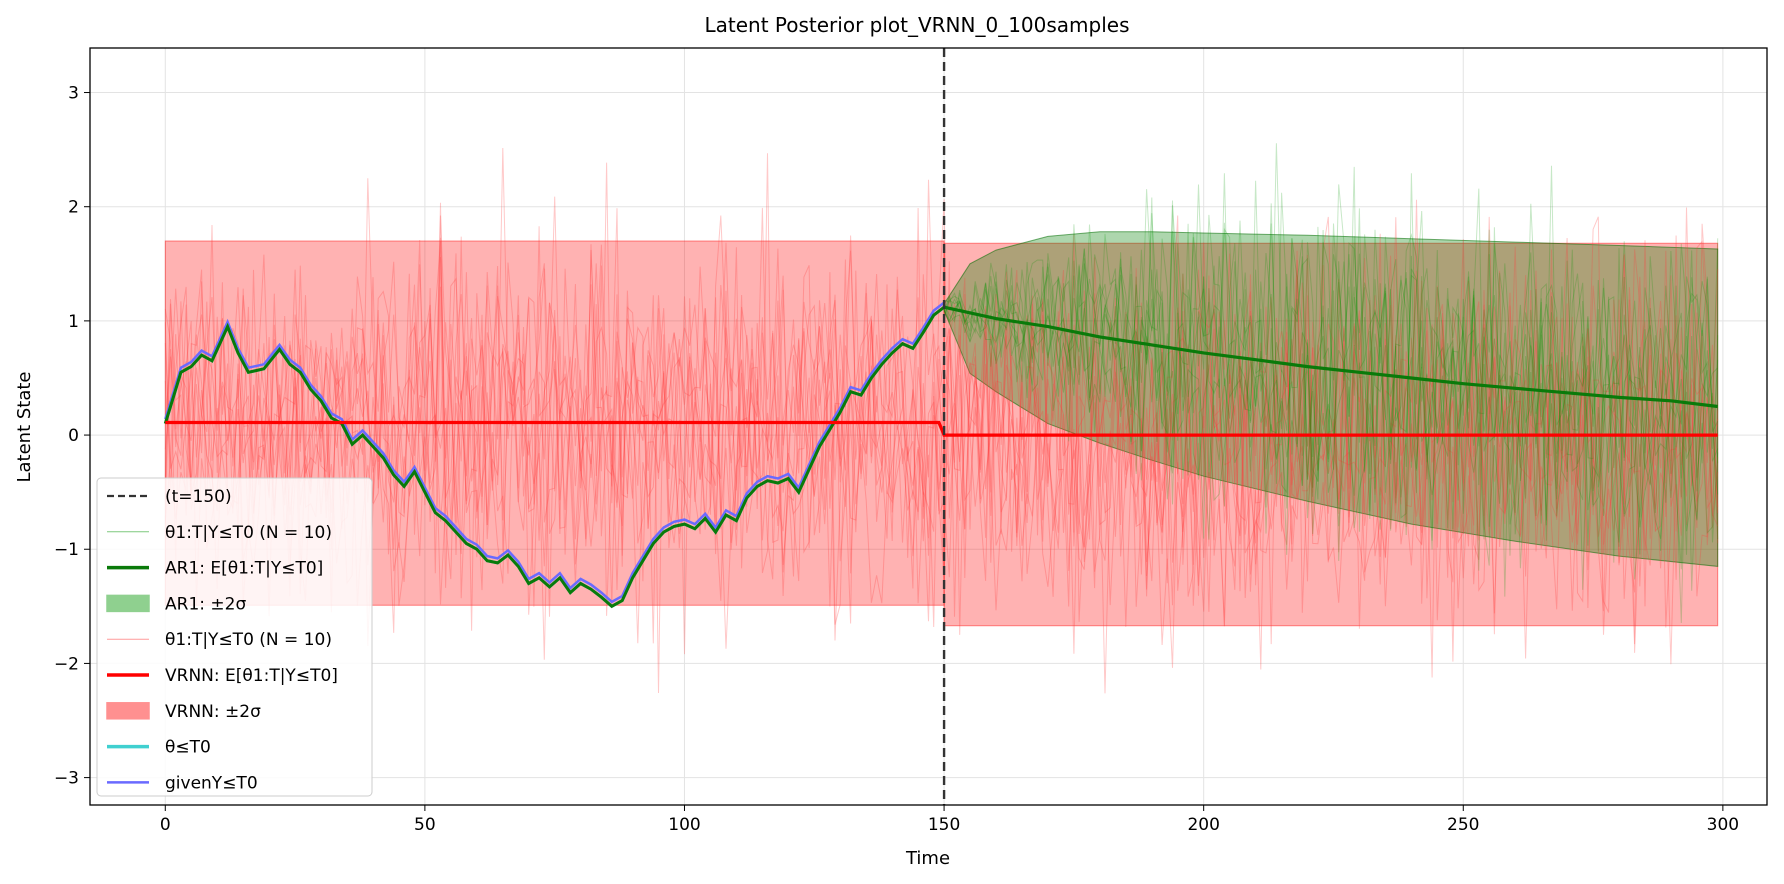 This screenshot has height=884, width=1784. I want to click on x-tick-label: 100, so click(684, 825).